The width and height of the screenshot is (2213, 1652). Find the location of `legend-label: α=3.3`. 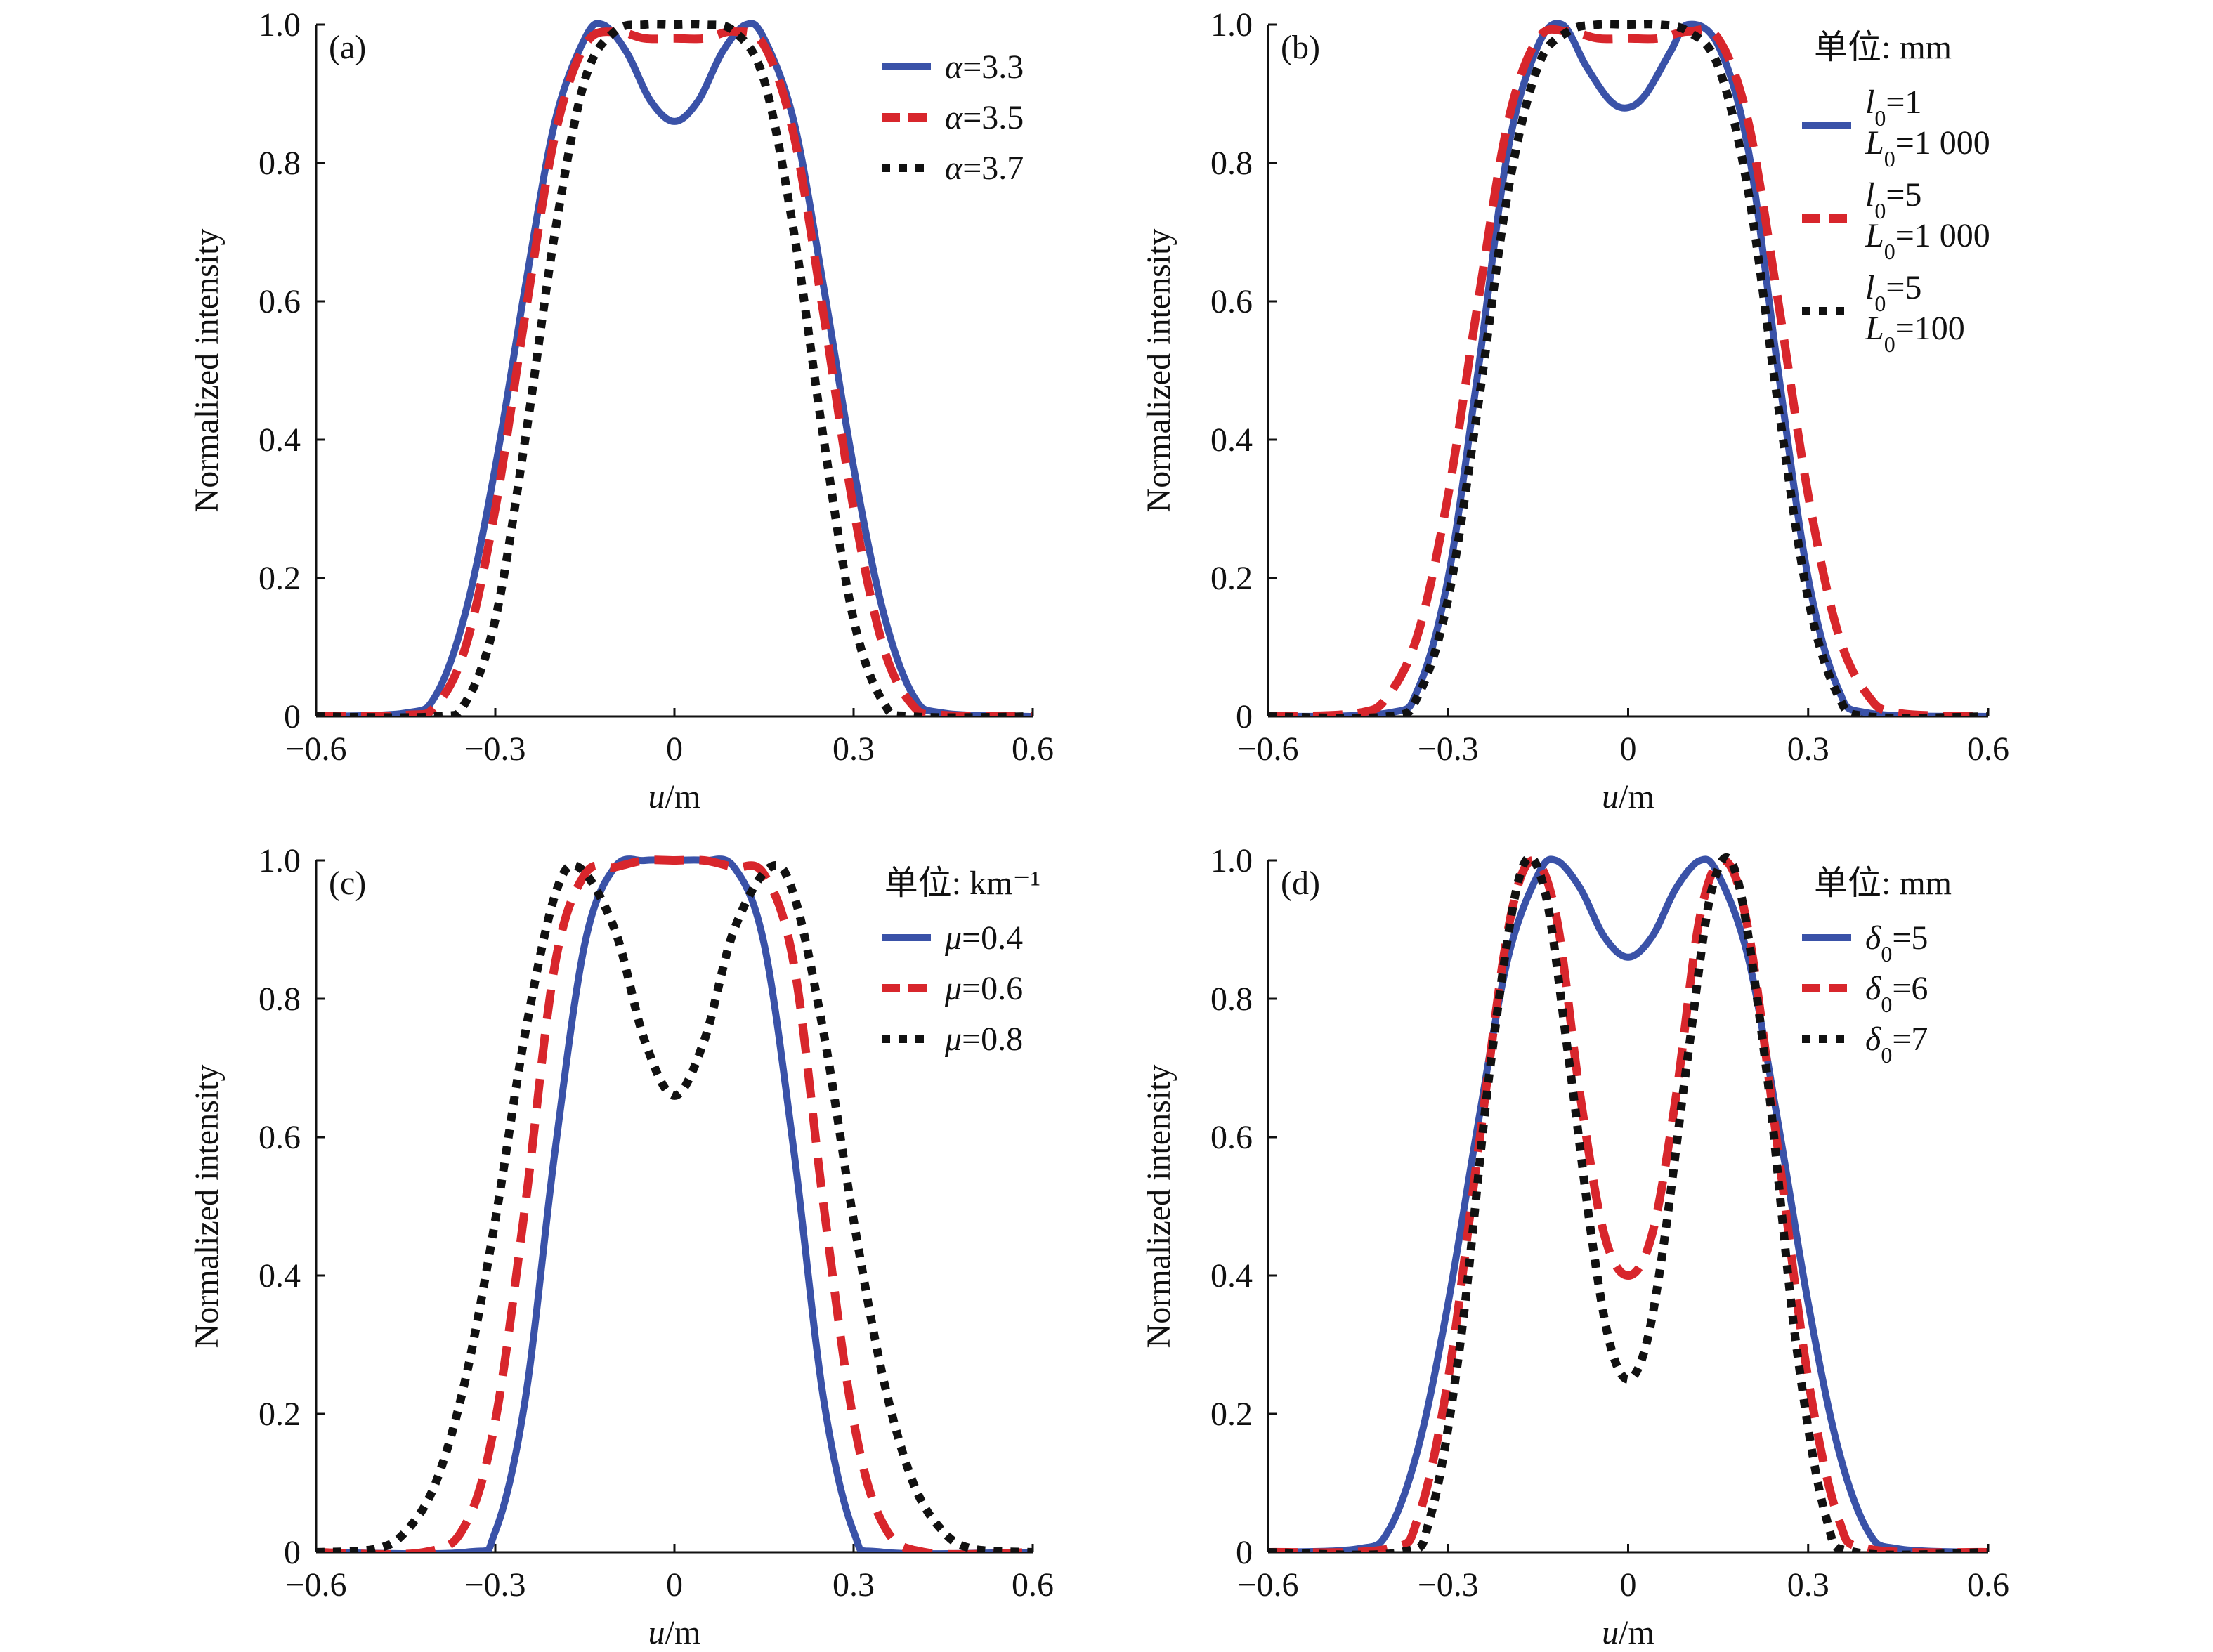

legend-label: α=3.3 is located at coordinates (985, 67).